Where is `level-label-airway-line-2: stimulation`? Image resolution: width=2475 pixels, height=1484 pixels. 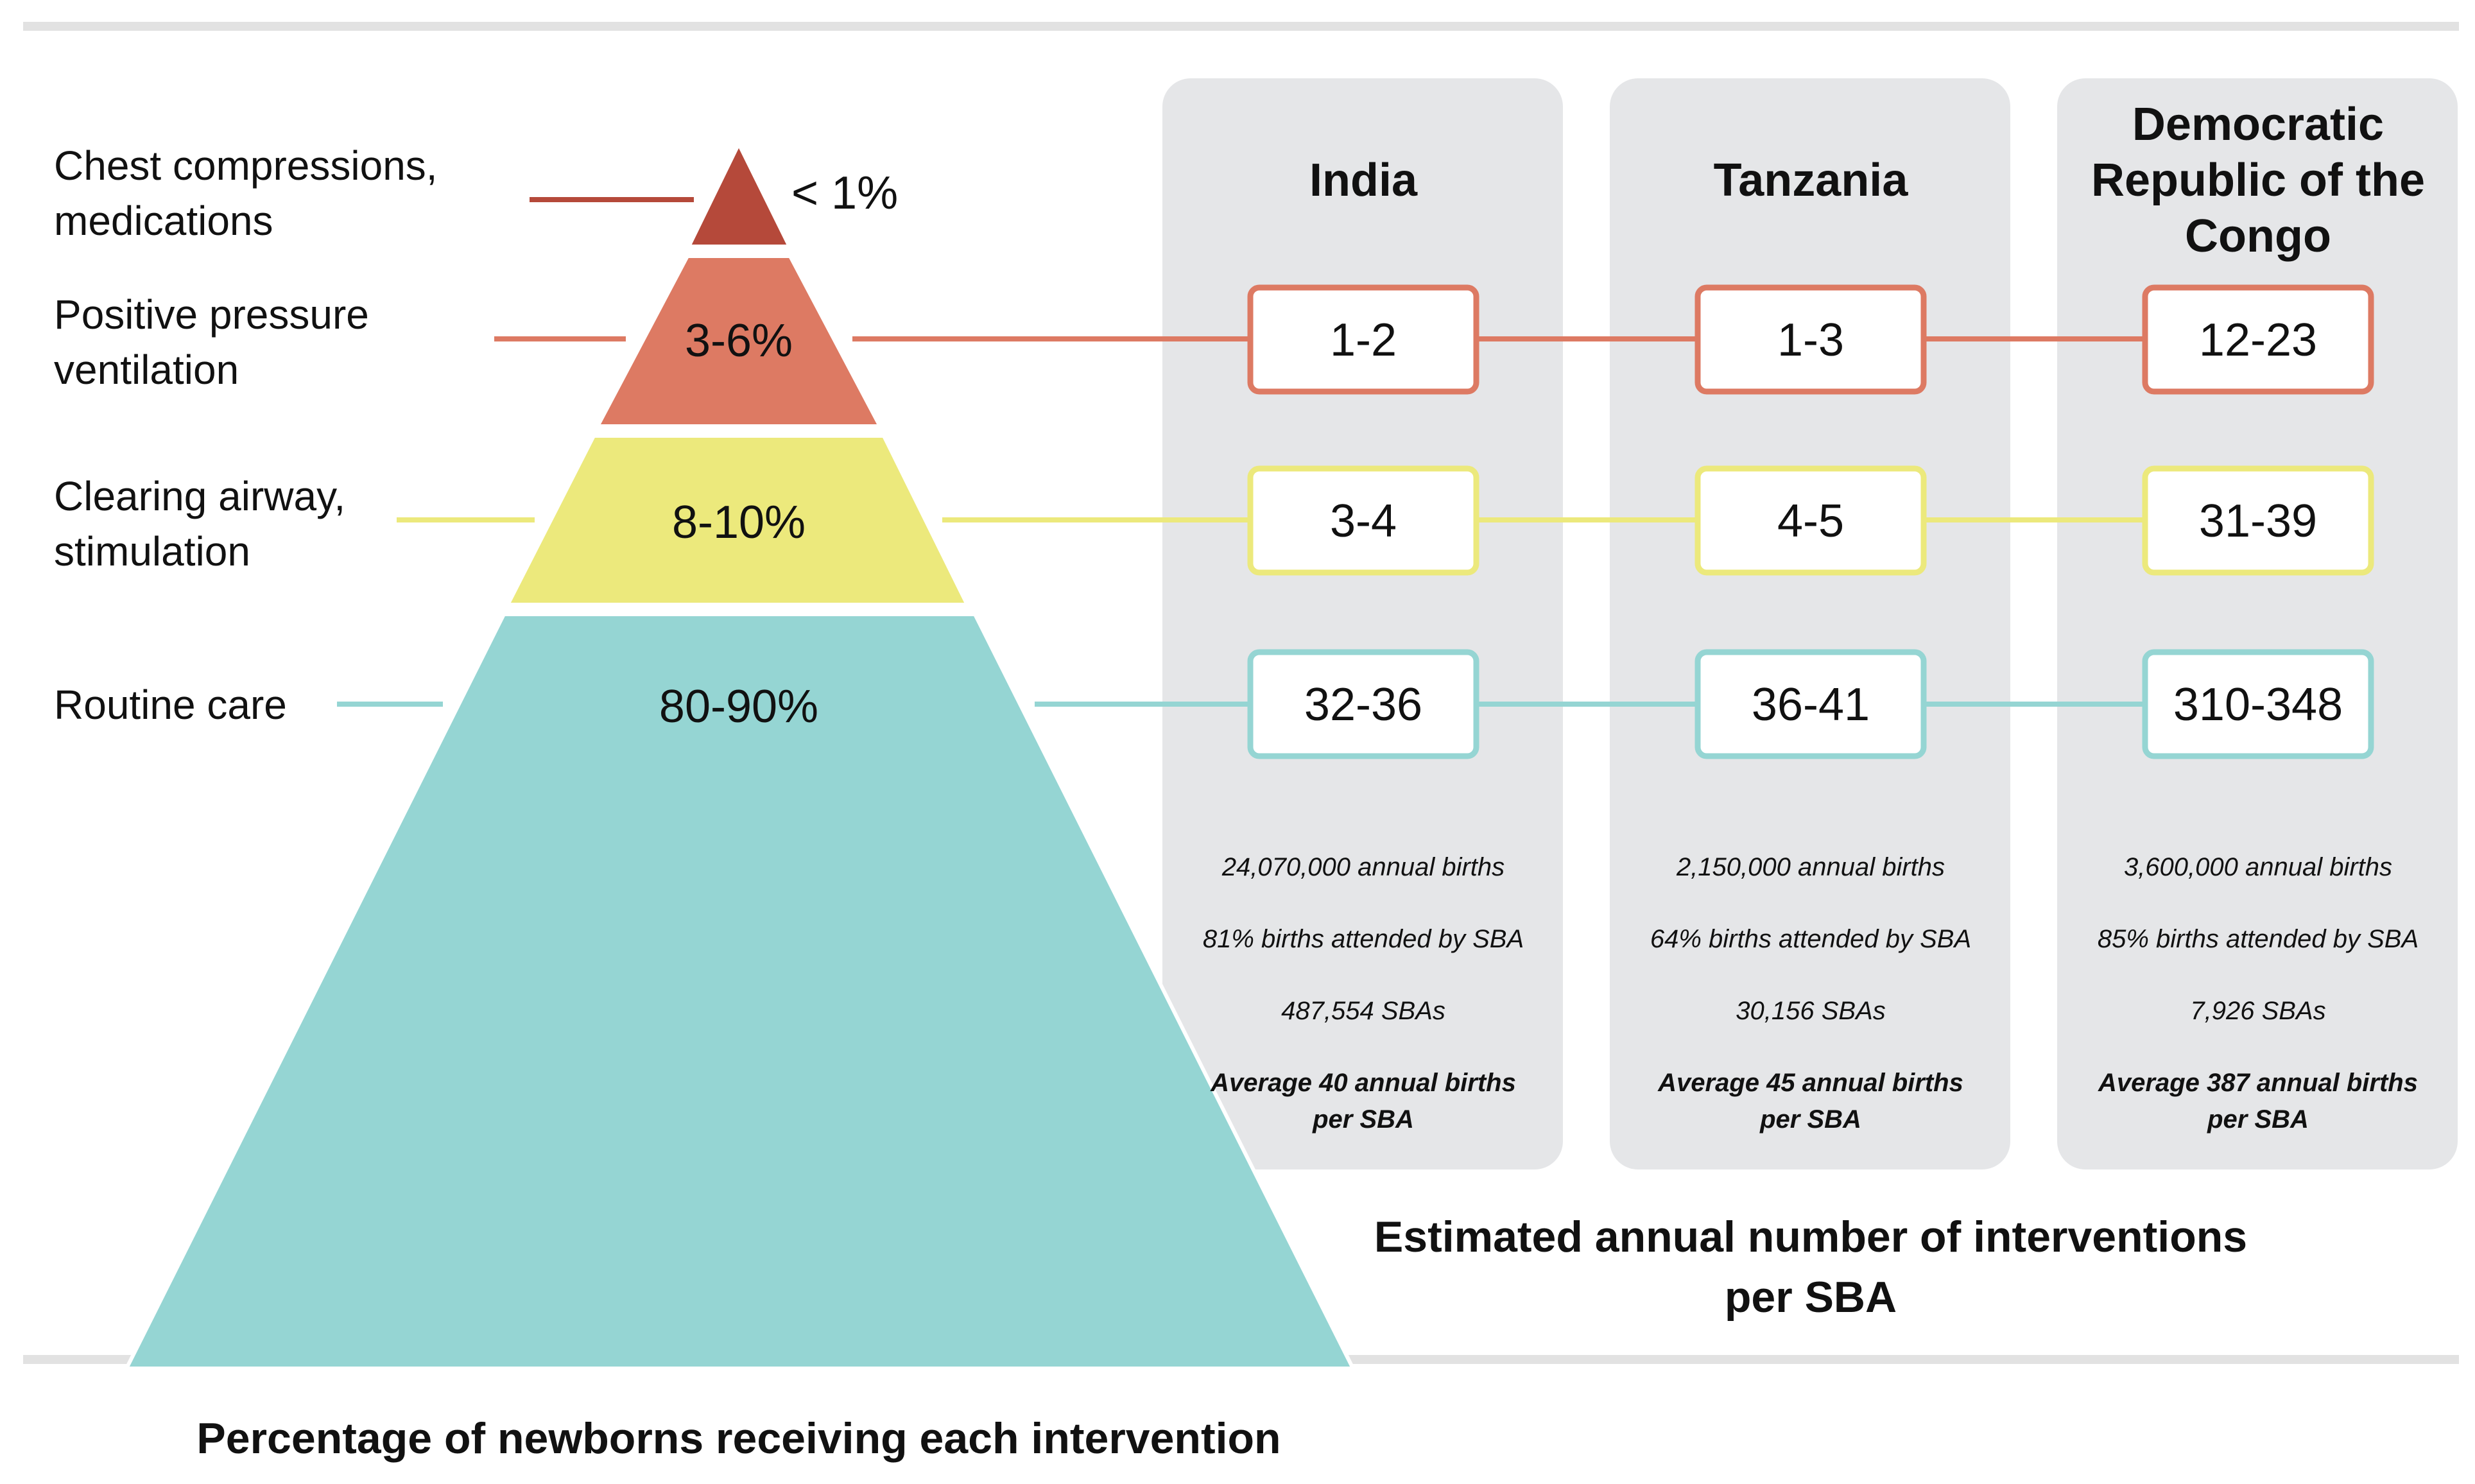
level-label-airway-line-2: stimulation is located at coordinates (152, 551).